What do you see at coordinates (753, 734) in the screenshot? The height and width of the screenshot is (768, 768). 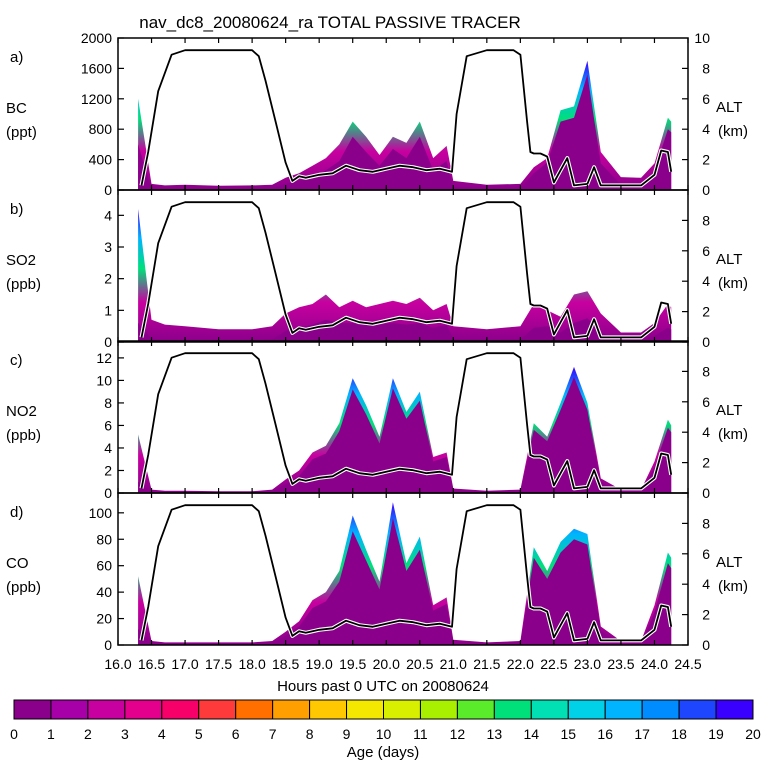 I see `colorbar-tick-label: 20` at bounding box center [753, 734].